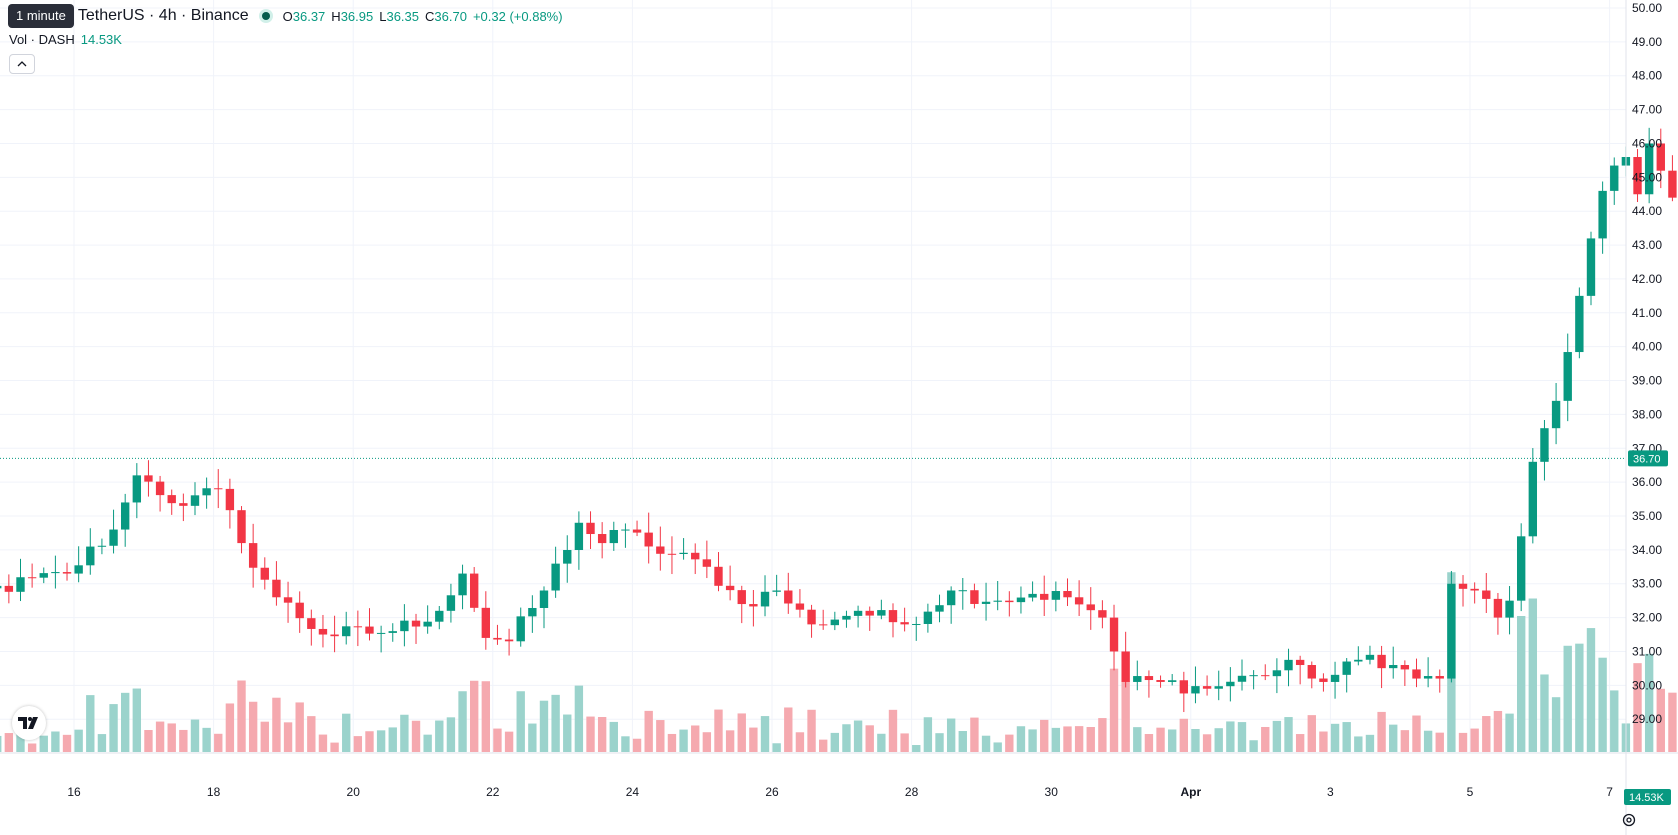 The width and height of the screenshot is (1678, 835). I want to click on price-tick-label: 45.00, so click(1647, 177).